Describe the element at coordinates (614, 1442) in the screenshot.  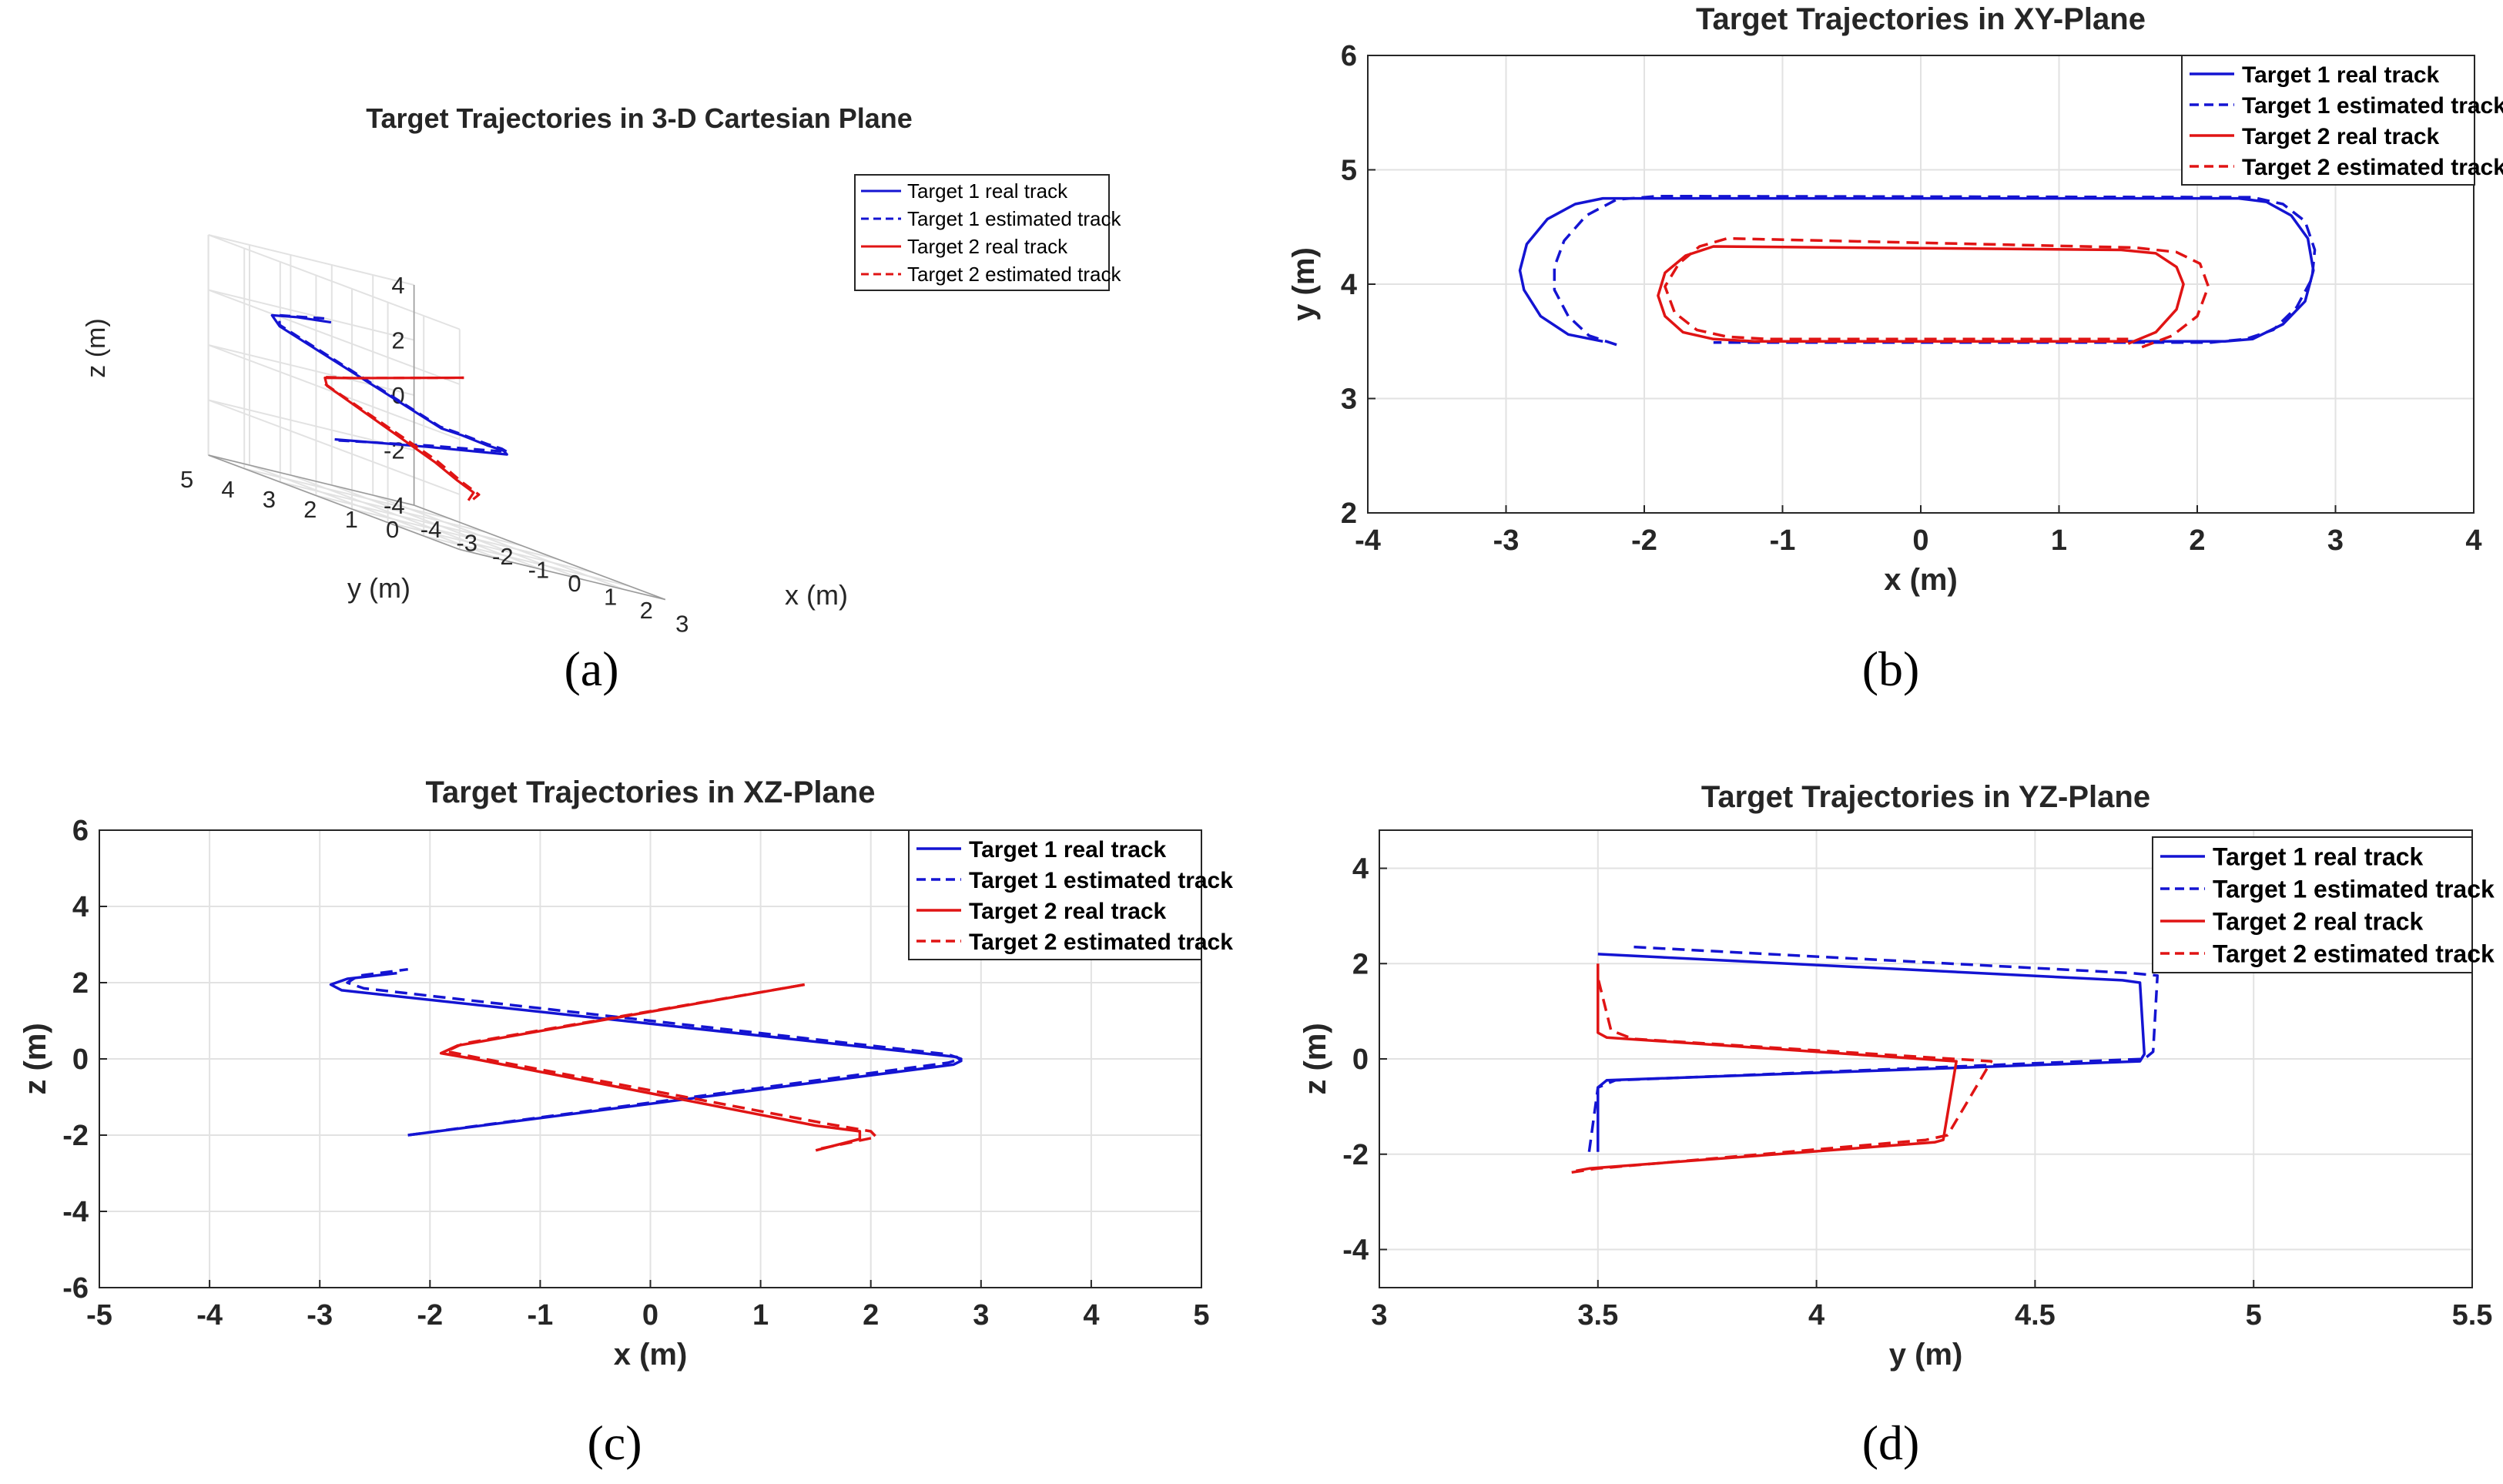
I see `caption-c: (c)` at that location.